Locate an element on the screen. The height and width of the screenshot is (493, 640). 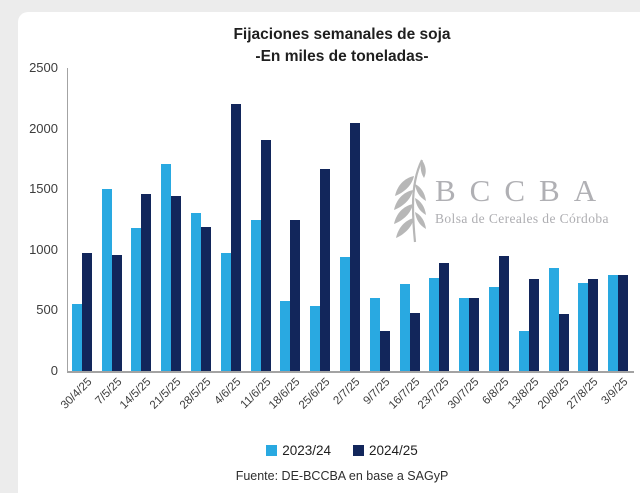
x-tick-label: 11/6/25 is located at coordinates (256, 394).